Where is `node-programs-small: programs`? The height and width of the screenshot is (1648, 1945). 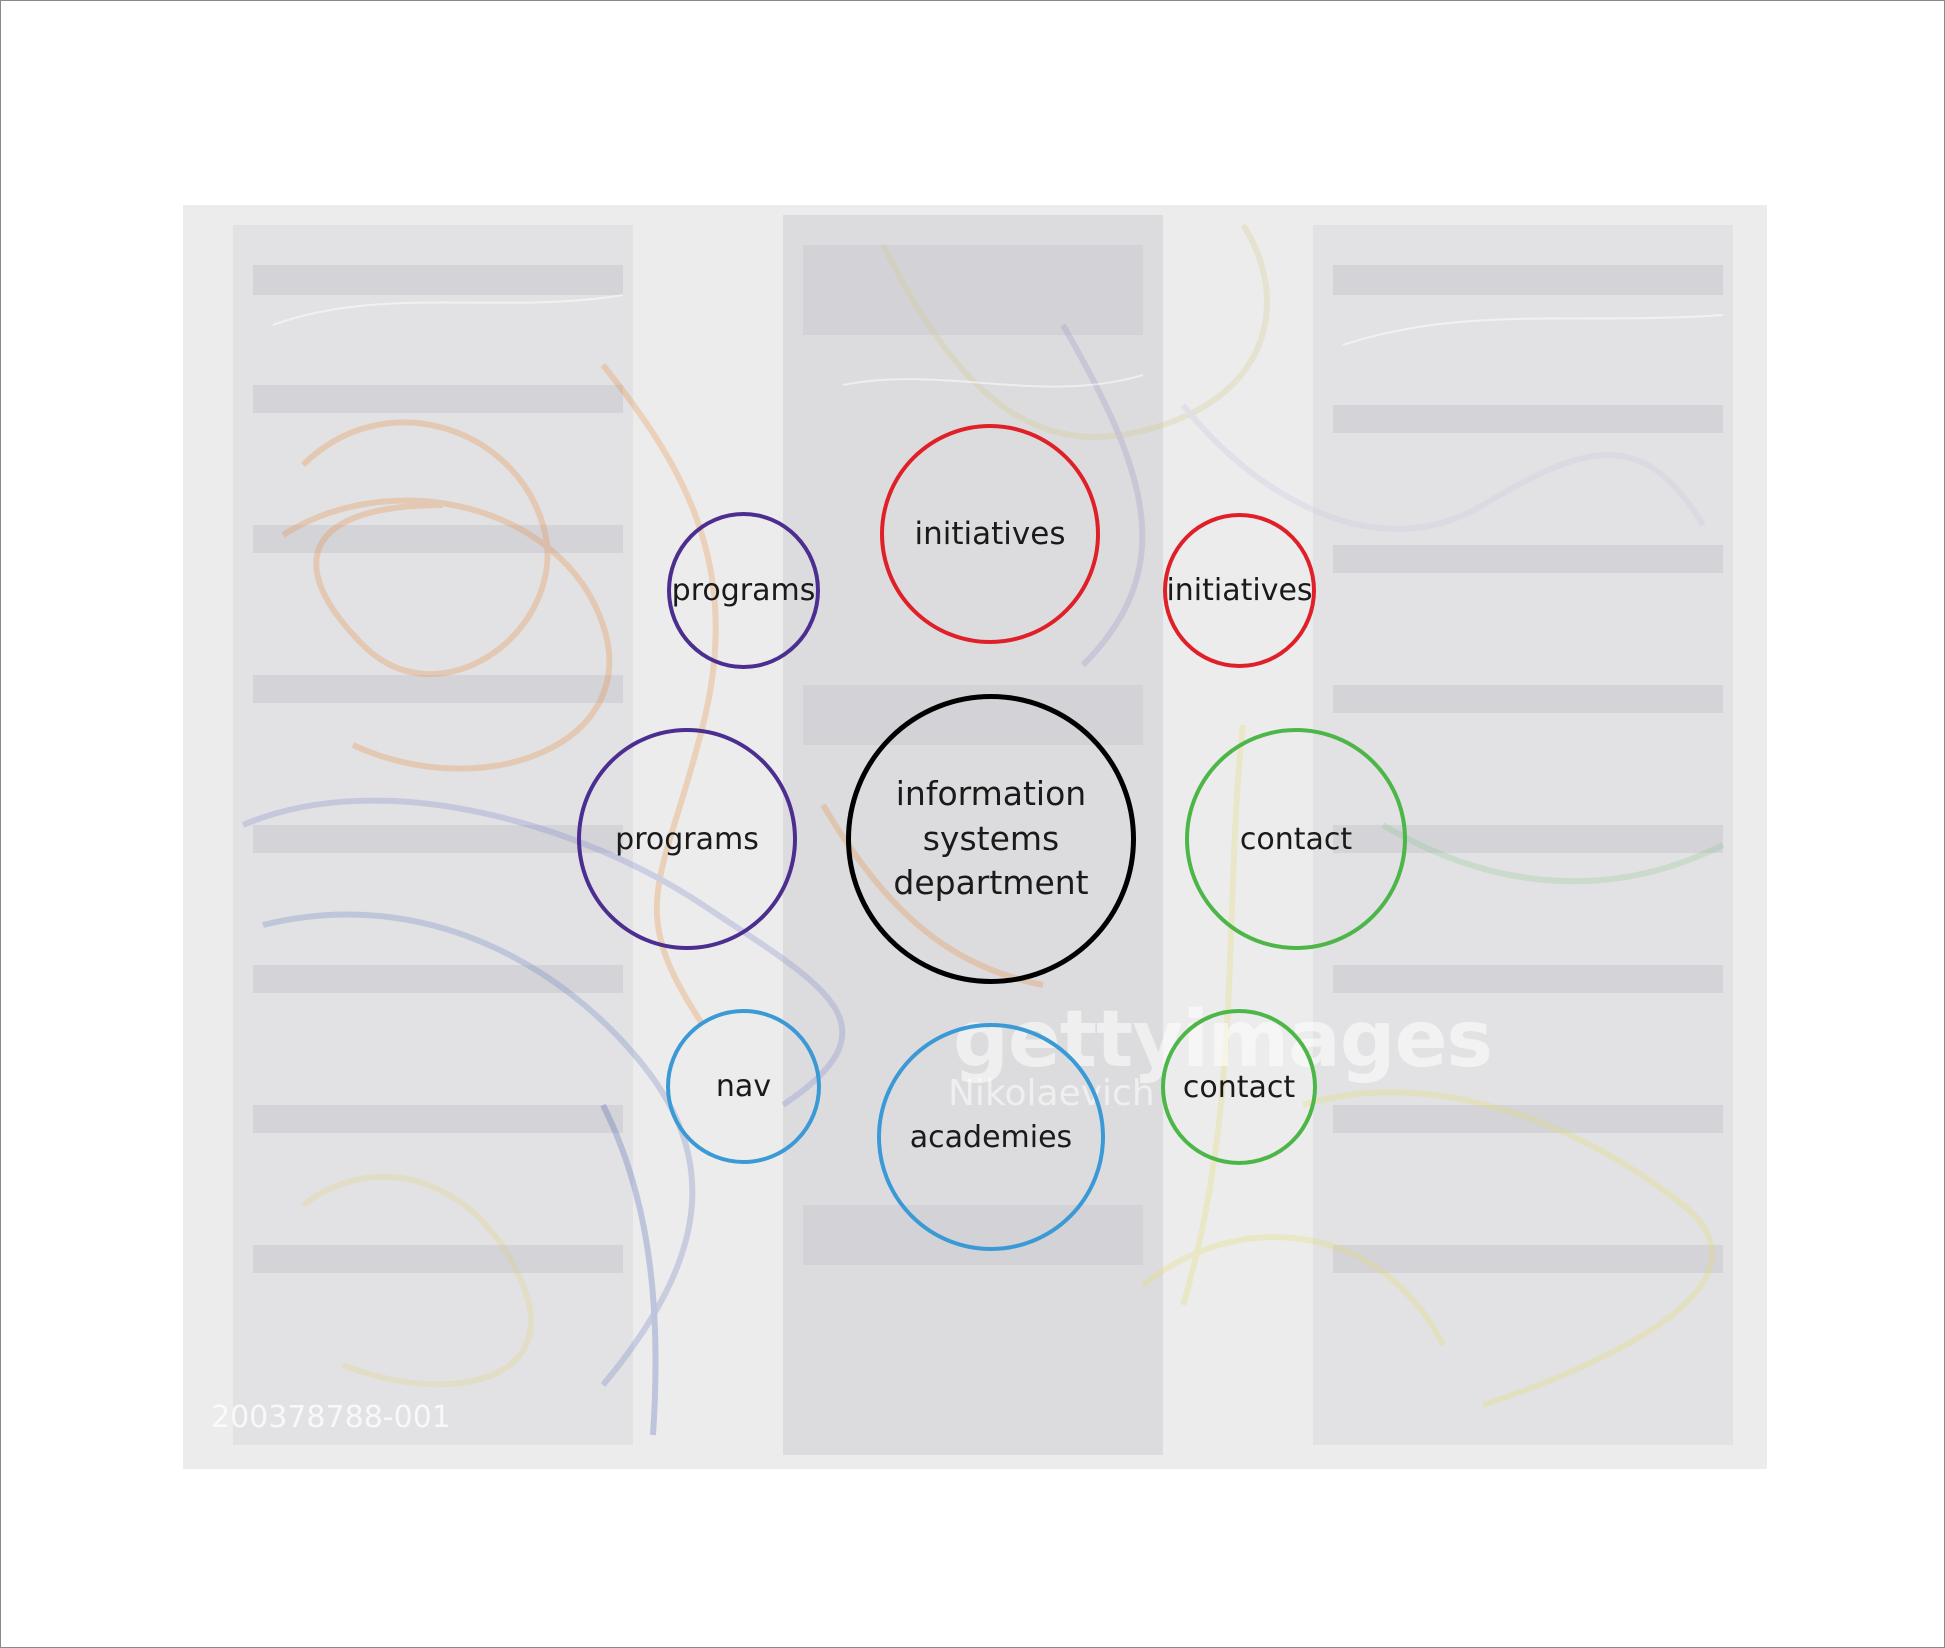
node-programs-small: programs is located at coordinates (743, 590).